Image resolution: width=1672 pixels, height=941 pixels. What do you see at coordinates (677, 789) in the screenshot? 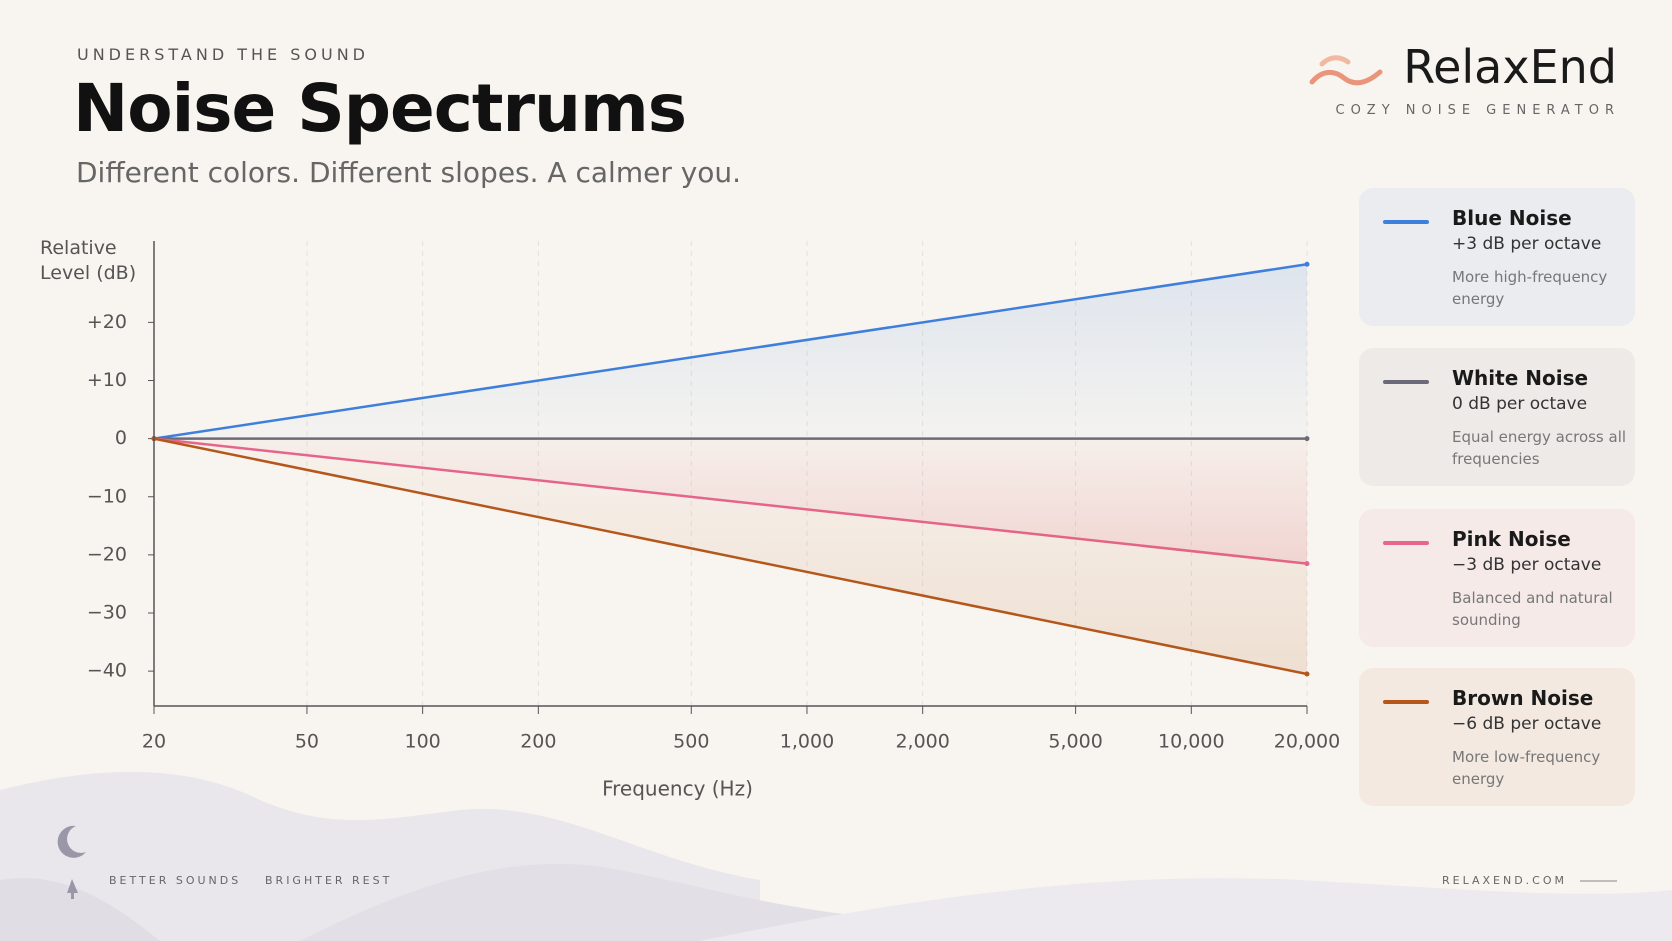
I see `x-axis-label: Frequency (Hz)` at bounding box center [677, 789].